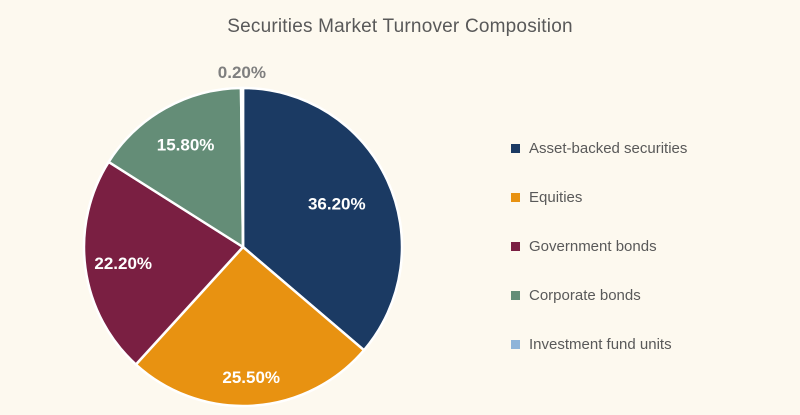  Describe the element at coordinates (337, 204) in the screenshot. I see `data-label-asset-backed-securities: 36.20%` at that location.